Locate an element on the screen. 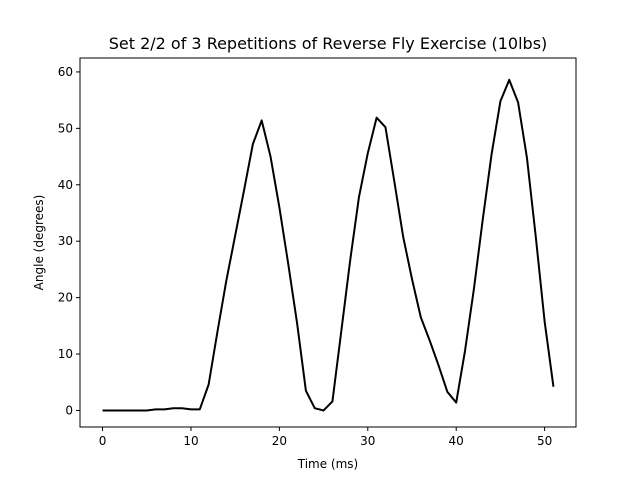 The height and width of the screenshot is (480, 640). y-axis-title: Angle (degrees) is located at coordinates (39, 243).